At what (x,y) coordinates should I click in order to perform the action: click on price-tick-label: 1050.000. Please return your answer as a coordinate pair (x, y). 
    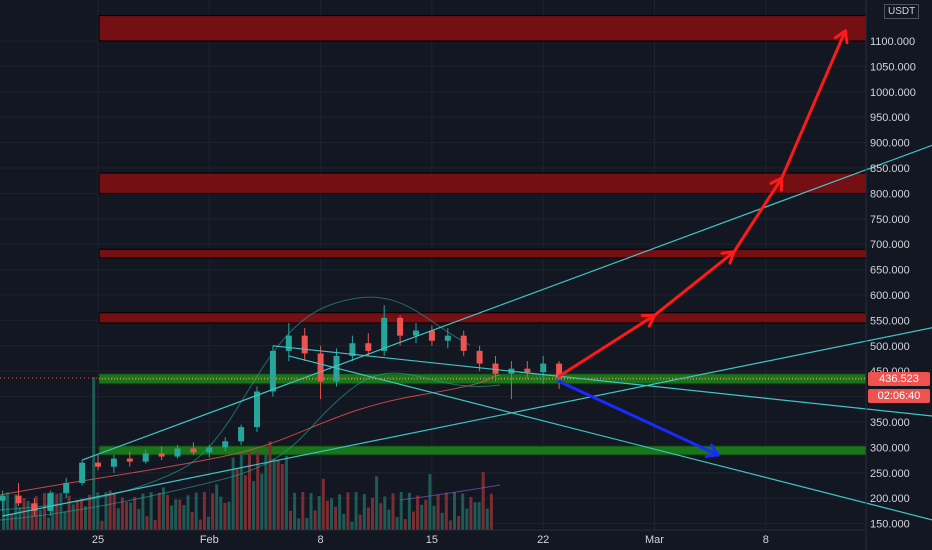
    Looking at the image, I should click on (893, 67).